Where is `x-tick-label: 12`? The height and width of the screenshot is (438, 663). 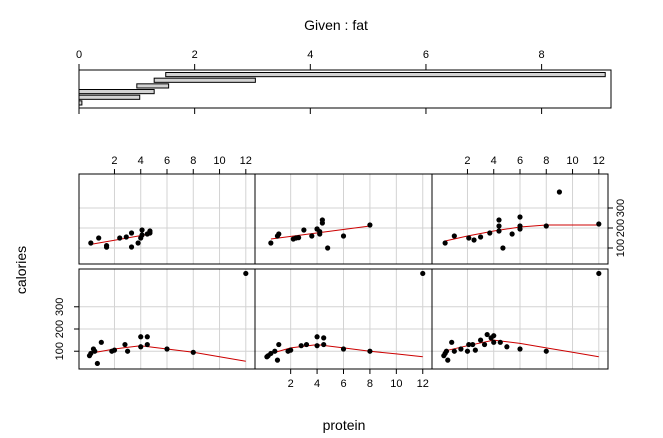
x-tick-label: 12 is located at coordinates (246, 161).